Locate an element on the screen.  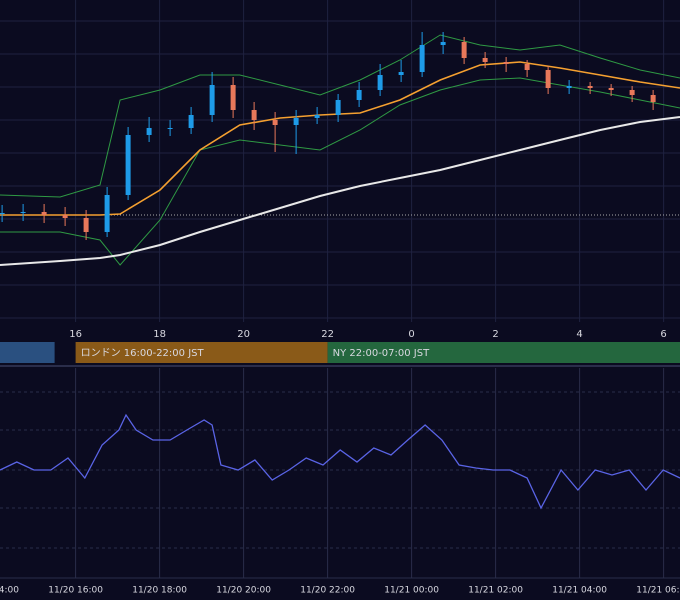
x-tick-label: 18 is located at coordinates (159, 334).